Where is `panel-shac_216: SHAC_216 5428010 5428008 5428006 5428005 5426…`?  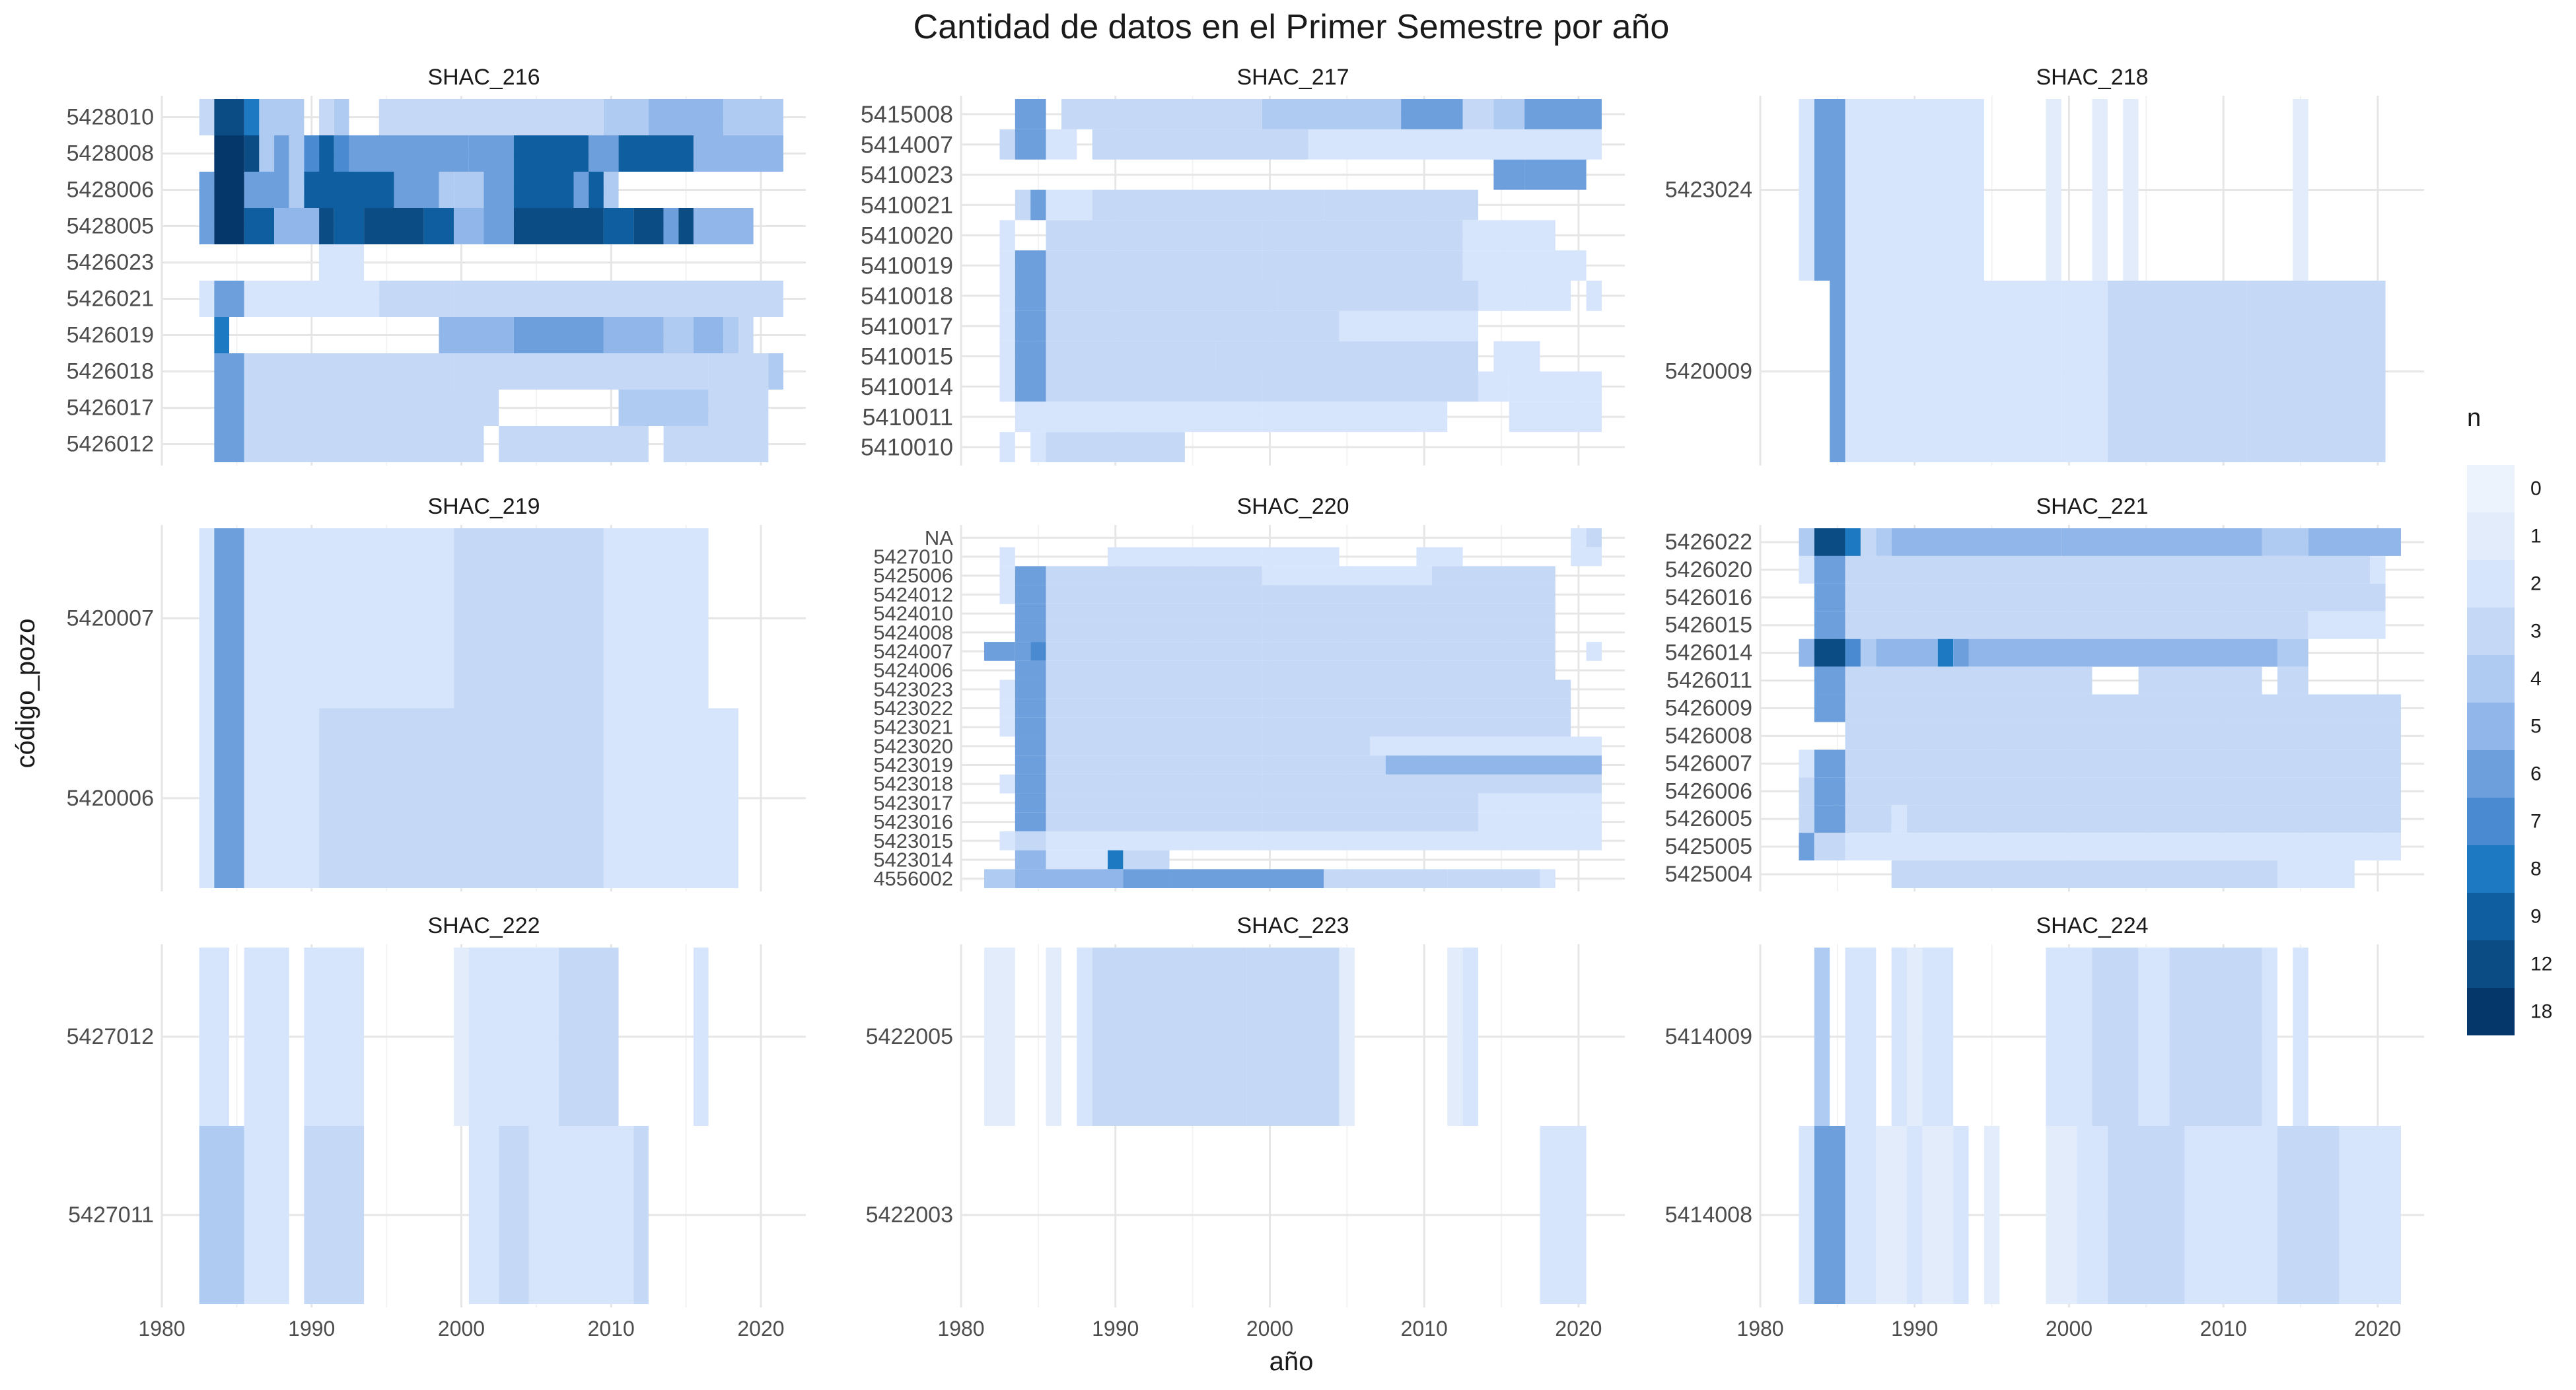
panel-shac_216: SHAC_216 5428010 5428008 5428006 5428005 5426… is located at coordinates (437, 265).